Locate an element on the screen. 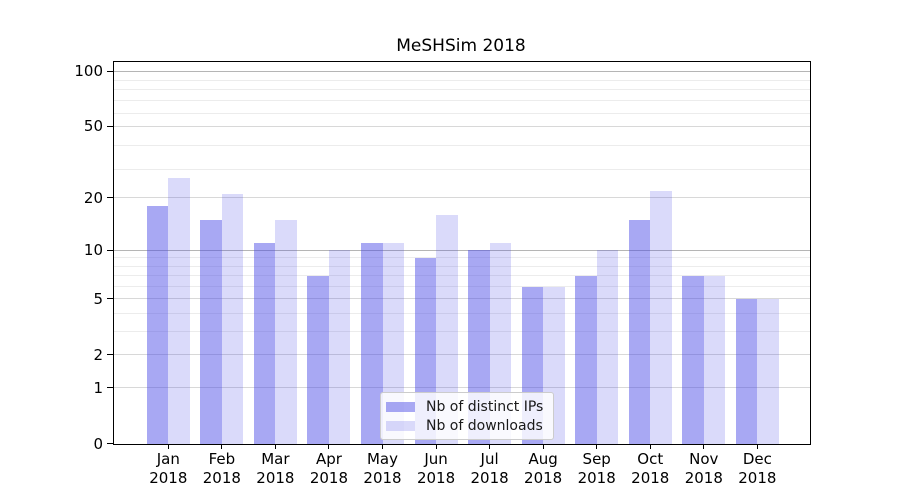 This screenshot has height=500, width=900. bar-downloads-jun is located at coordinates (447, 329).